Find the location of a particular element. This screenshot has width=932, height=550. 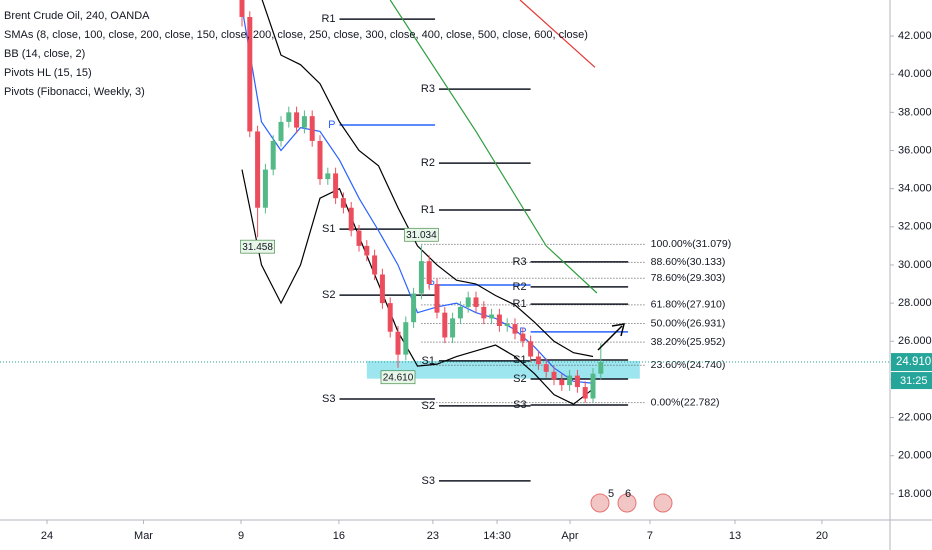

price-tag is located at coordinates (911, 362).